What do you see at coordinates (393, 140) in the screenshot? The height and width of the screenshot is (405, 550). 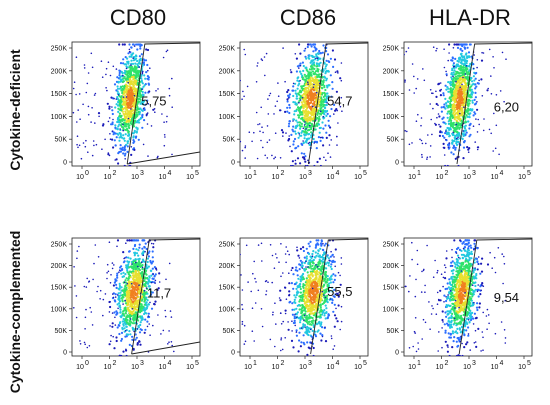 I see `y-tick-label: 50K` at bounding box center [393, 140].